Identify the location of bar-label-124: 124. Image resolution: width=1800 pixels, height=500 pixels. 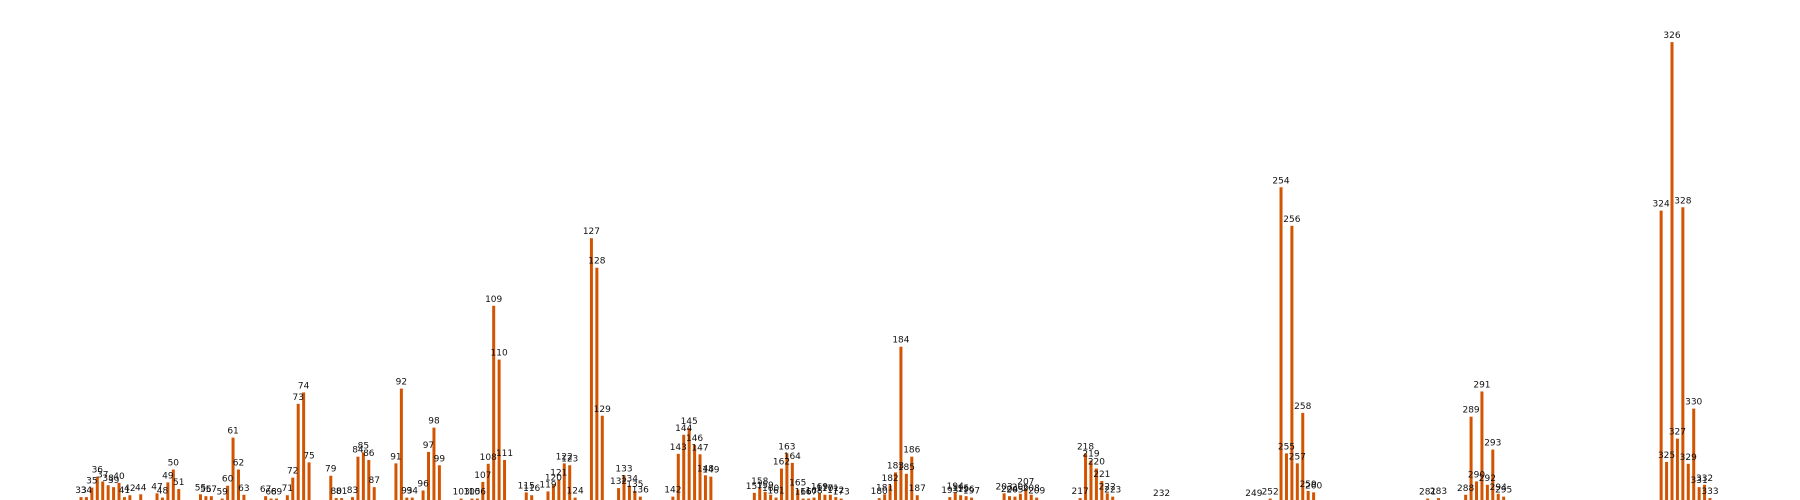
(575, 492).